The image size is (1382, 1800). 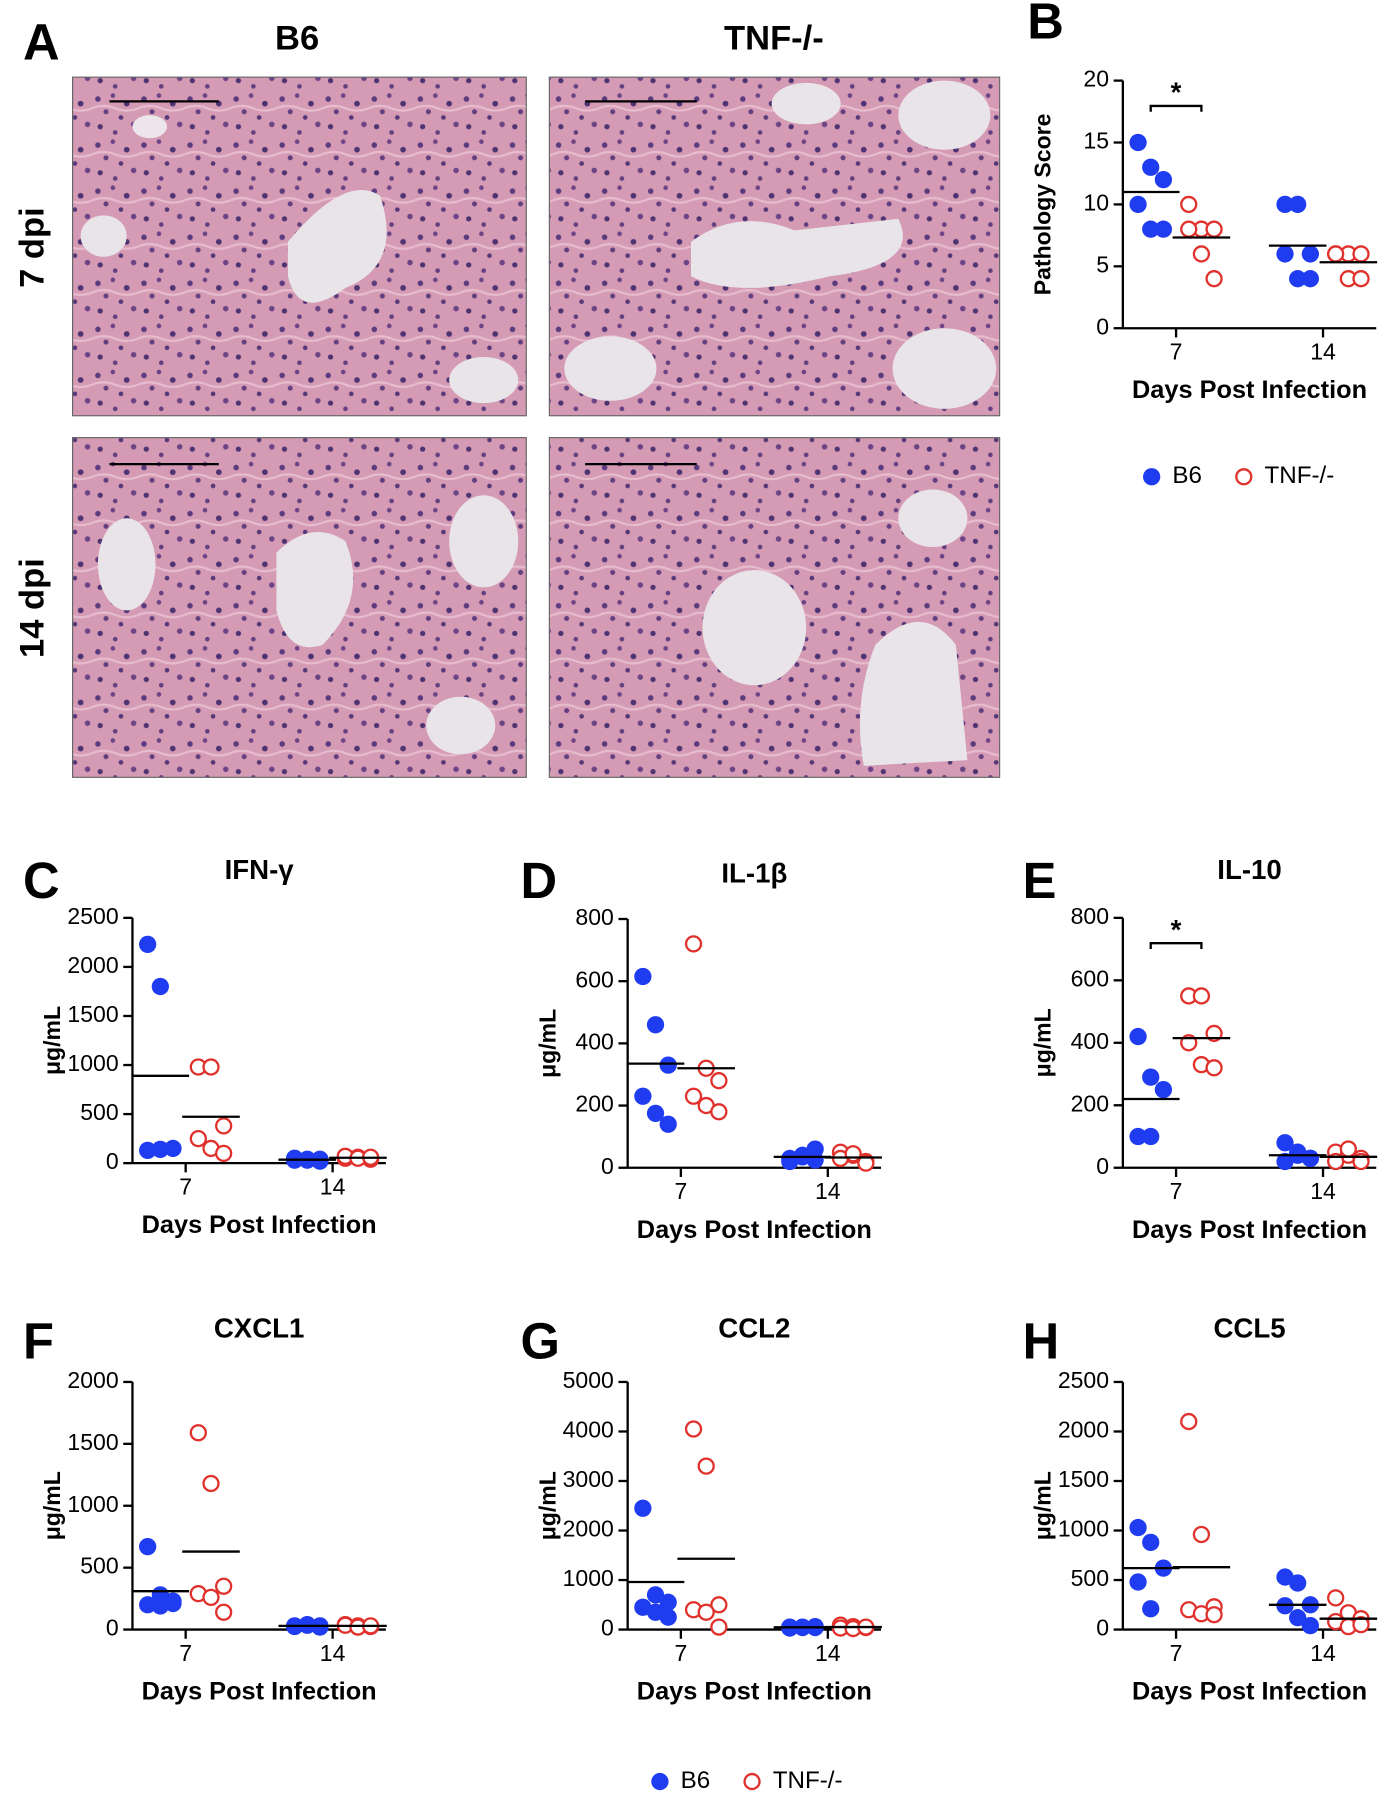 What do you see at coordinates (1249, 1327) in the screenshot?
I see `chart-title: CCL5` at bounding box center [1249, 1327].